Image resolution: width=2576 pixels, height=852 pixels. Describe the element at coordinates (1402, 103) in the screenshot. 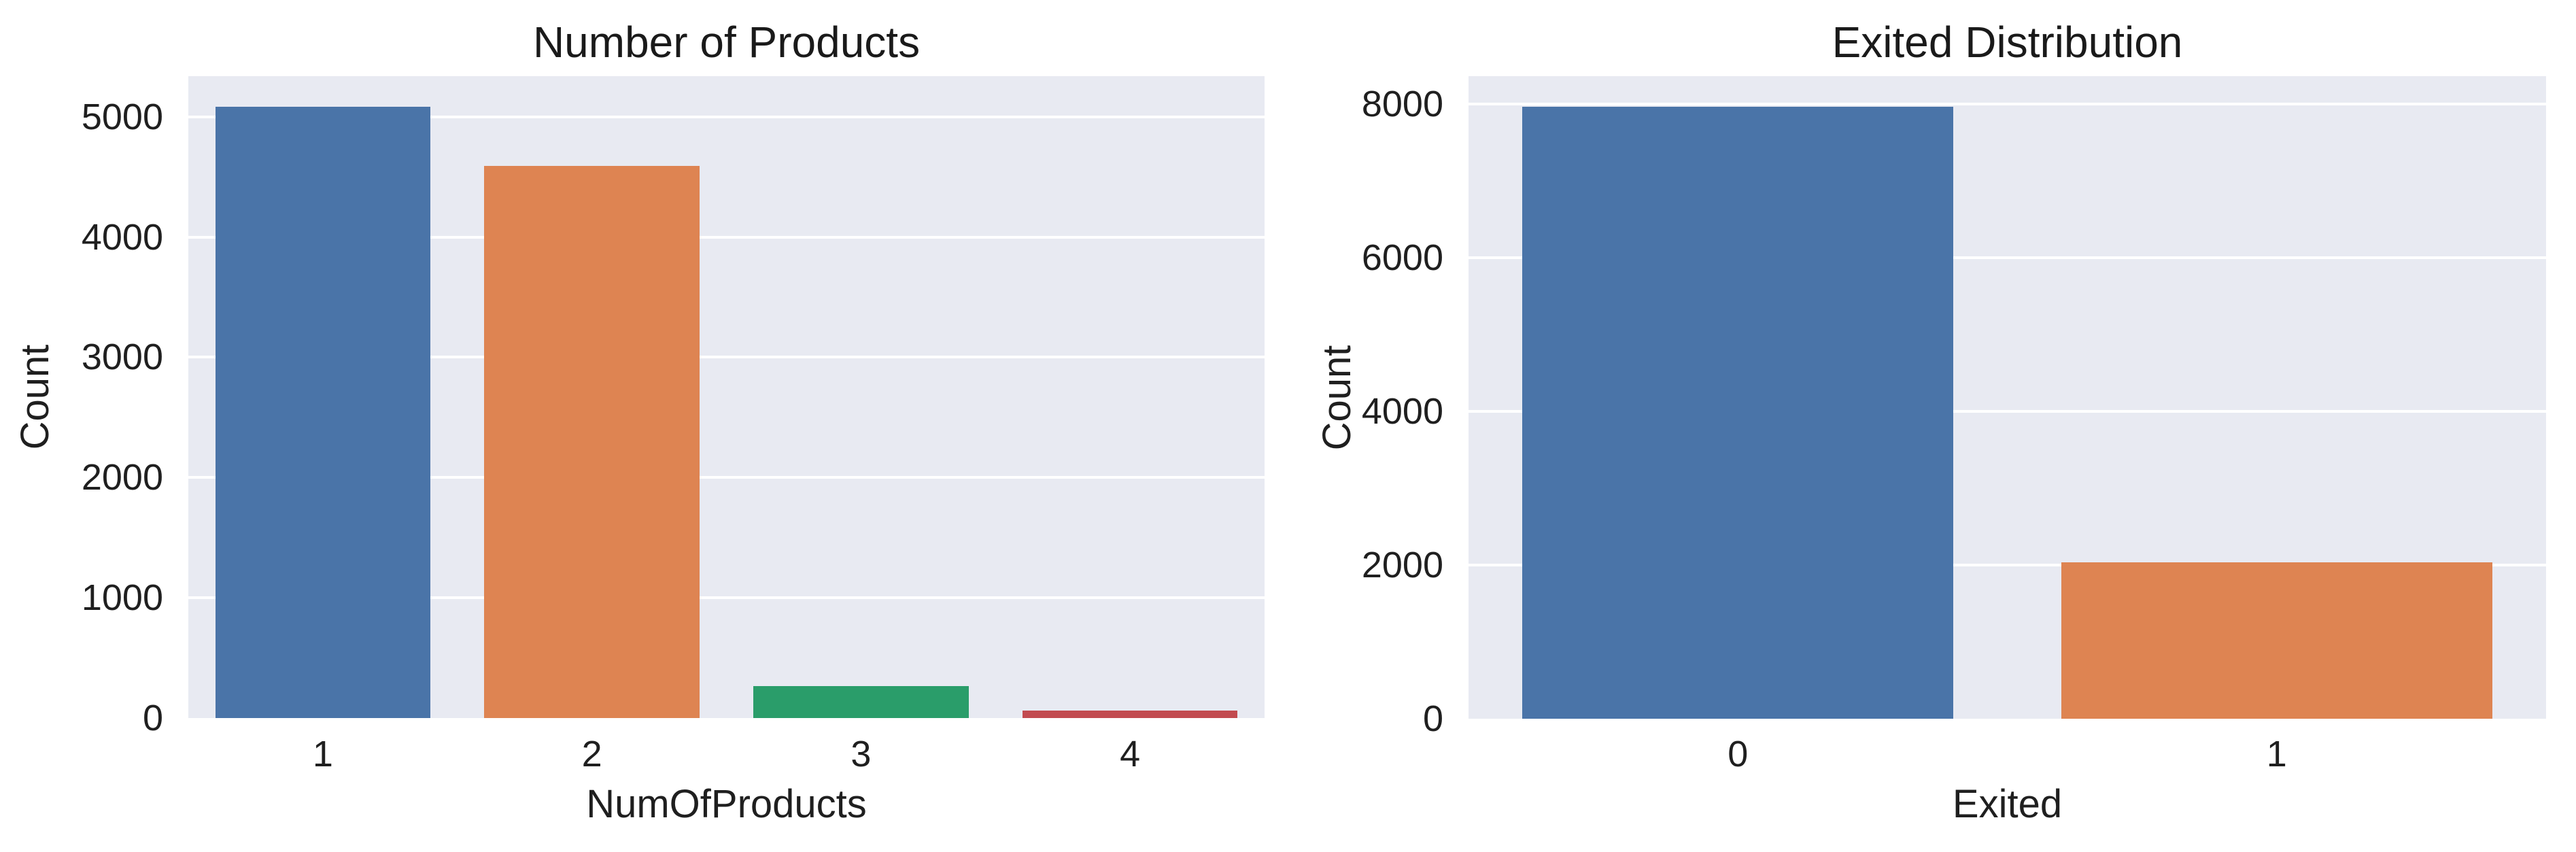

I see `y-tick-label: 8000` at that location.